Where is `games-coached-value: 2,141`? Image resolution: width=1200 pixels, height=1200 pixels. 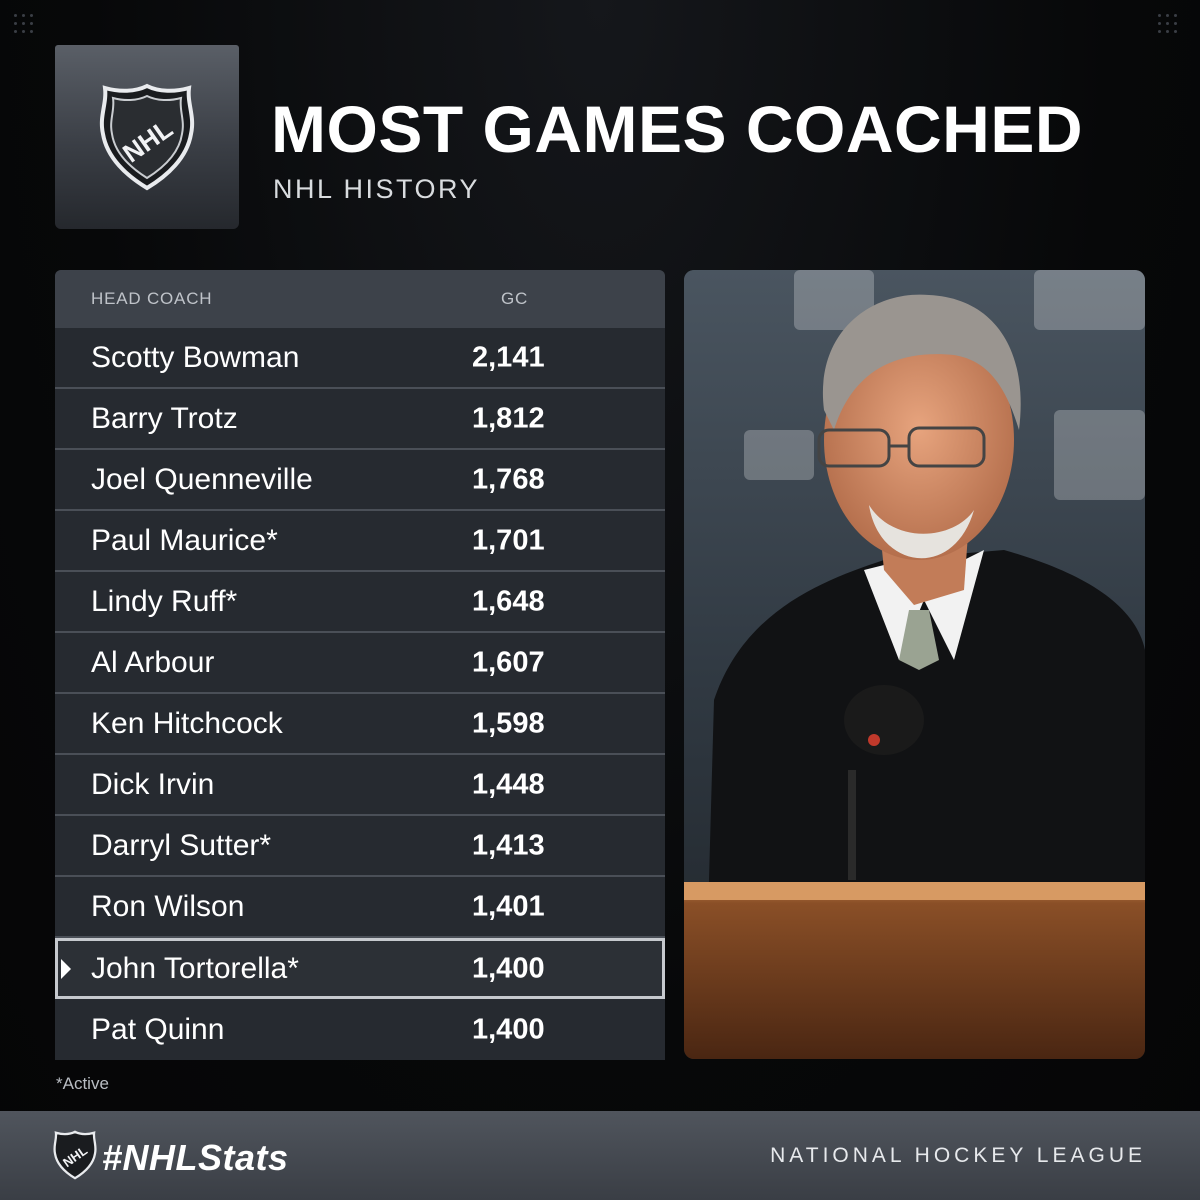 games-coached-value: 2,141 is located at coordinates (508, 357).